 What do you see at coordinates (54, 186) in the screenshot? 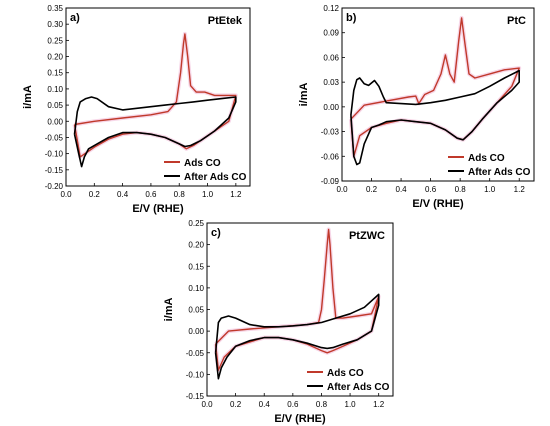
I see `y-tick-label: -0.20` at bounding box center [54, 186].